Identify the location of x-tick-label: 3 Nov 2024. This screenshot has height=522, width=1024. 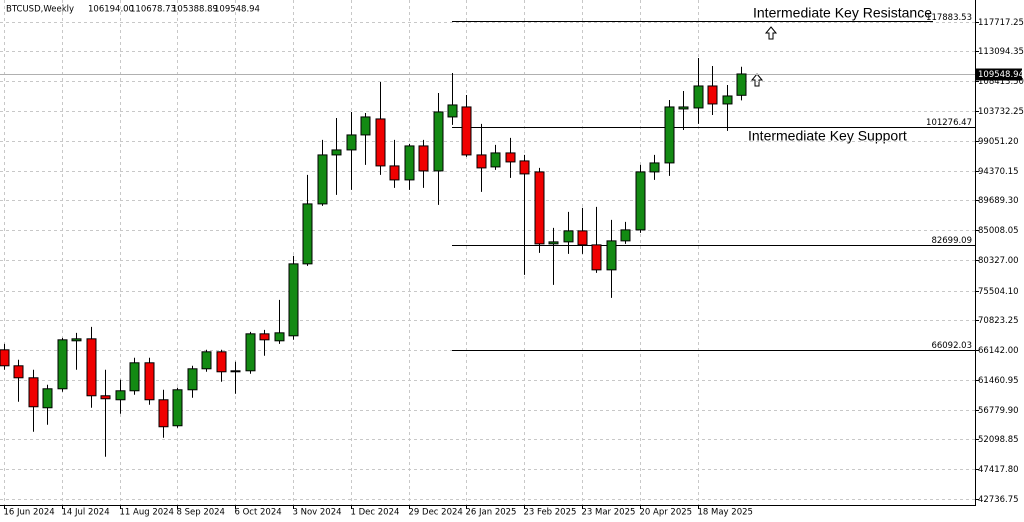
(317, 513).